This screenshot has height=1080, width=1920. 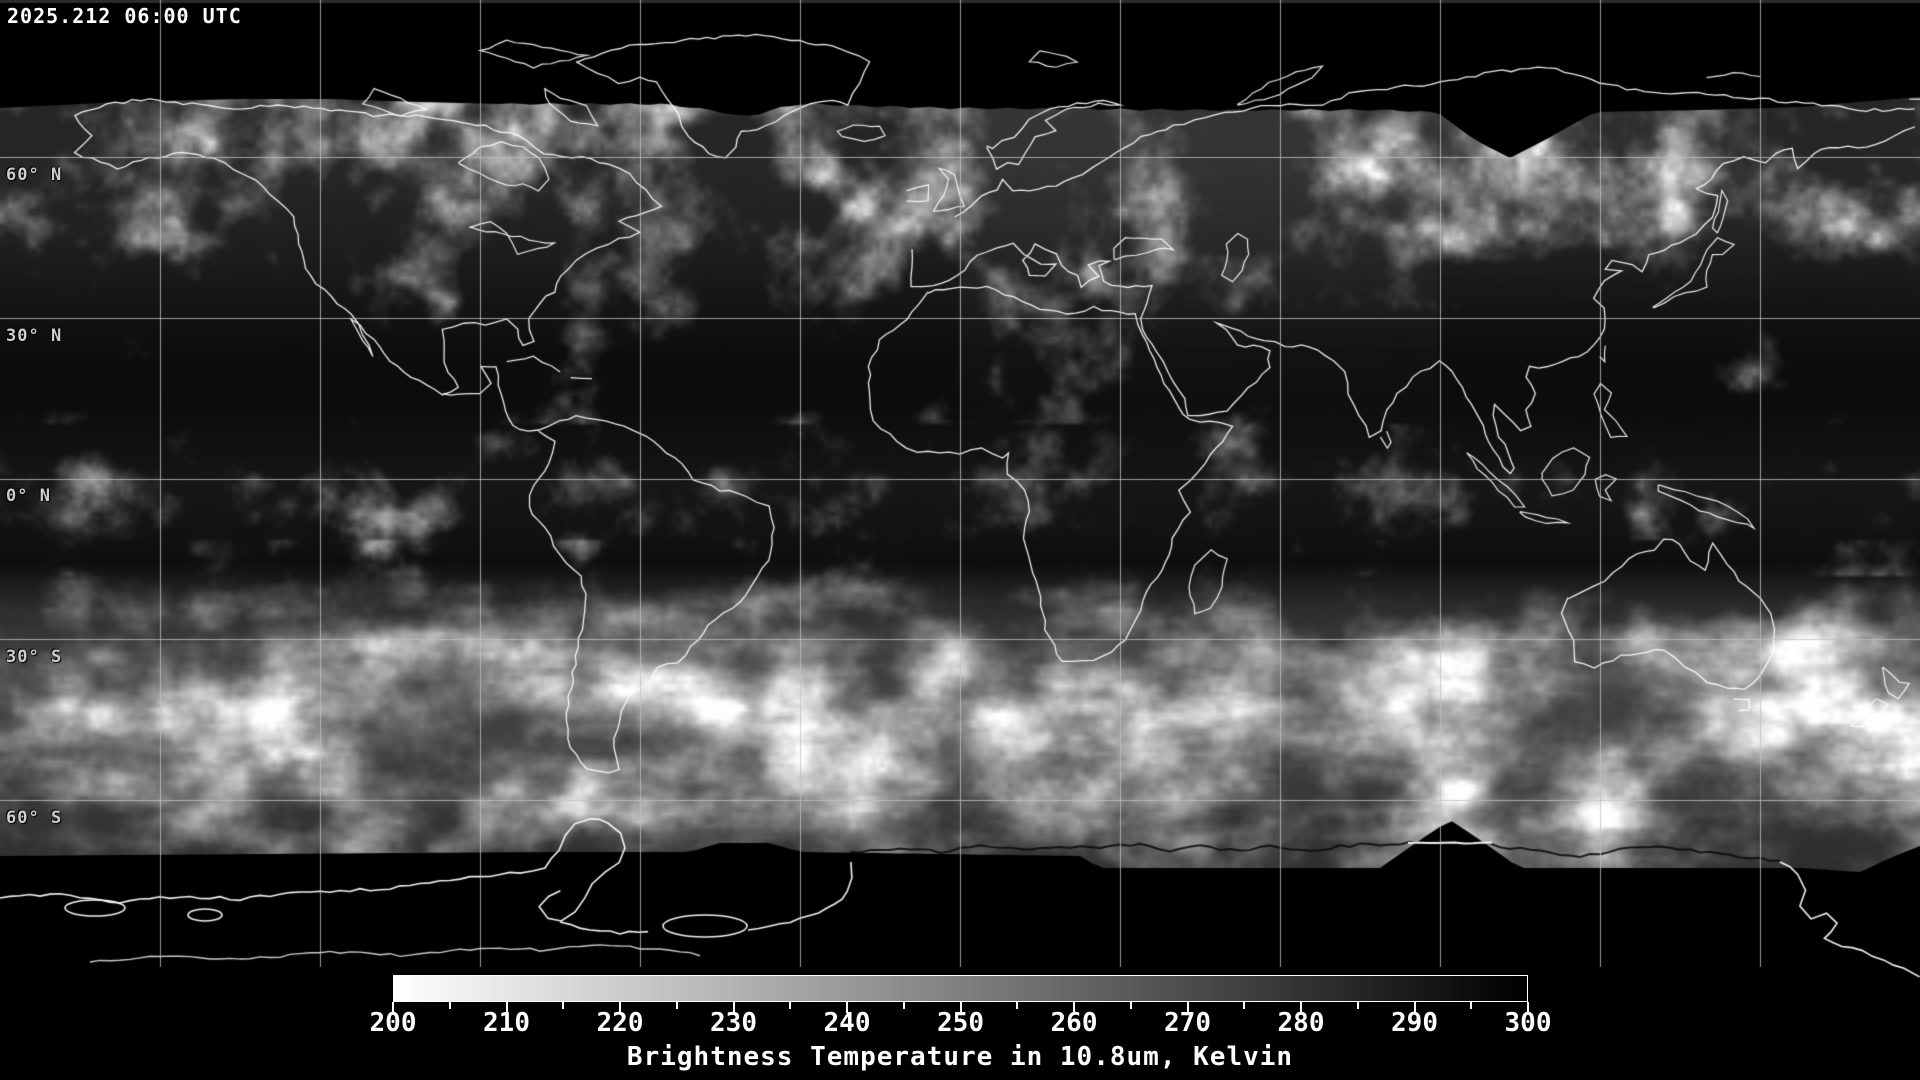 I want to click on latitude-label-30n: 30° N, so click(x=34, y=336).